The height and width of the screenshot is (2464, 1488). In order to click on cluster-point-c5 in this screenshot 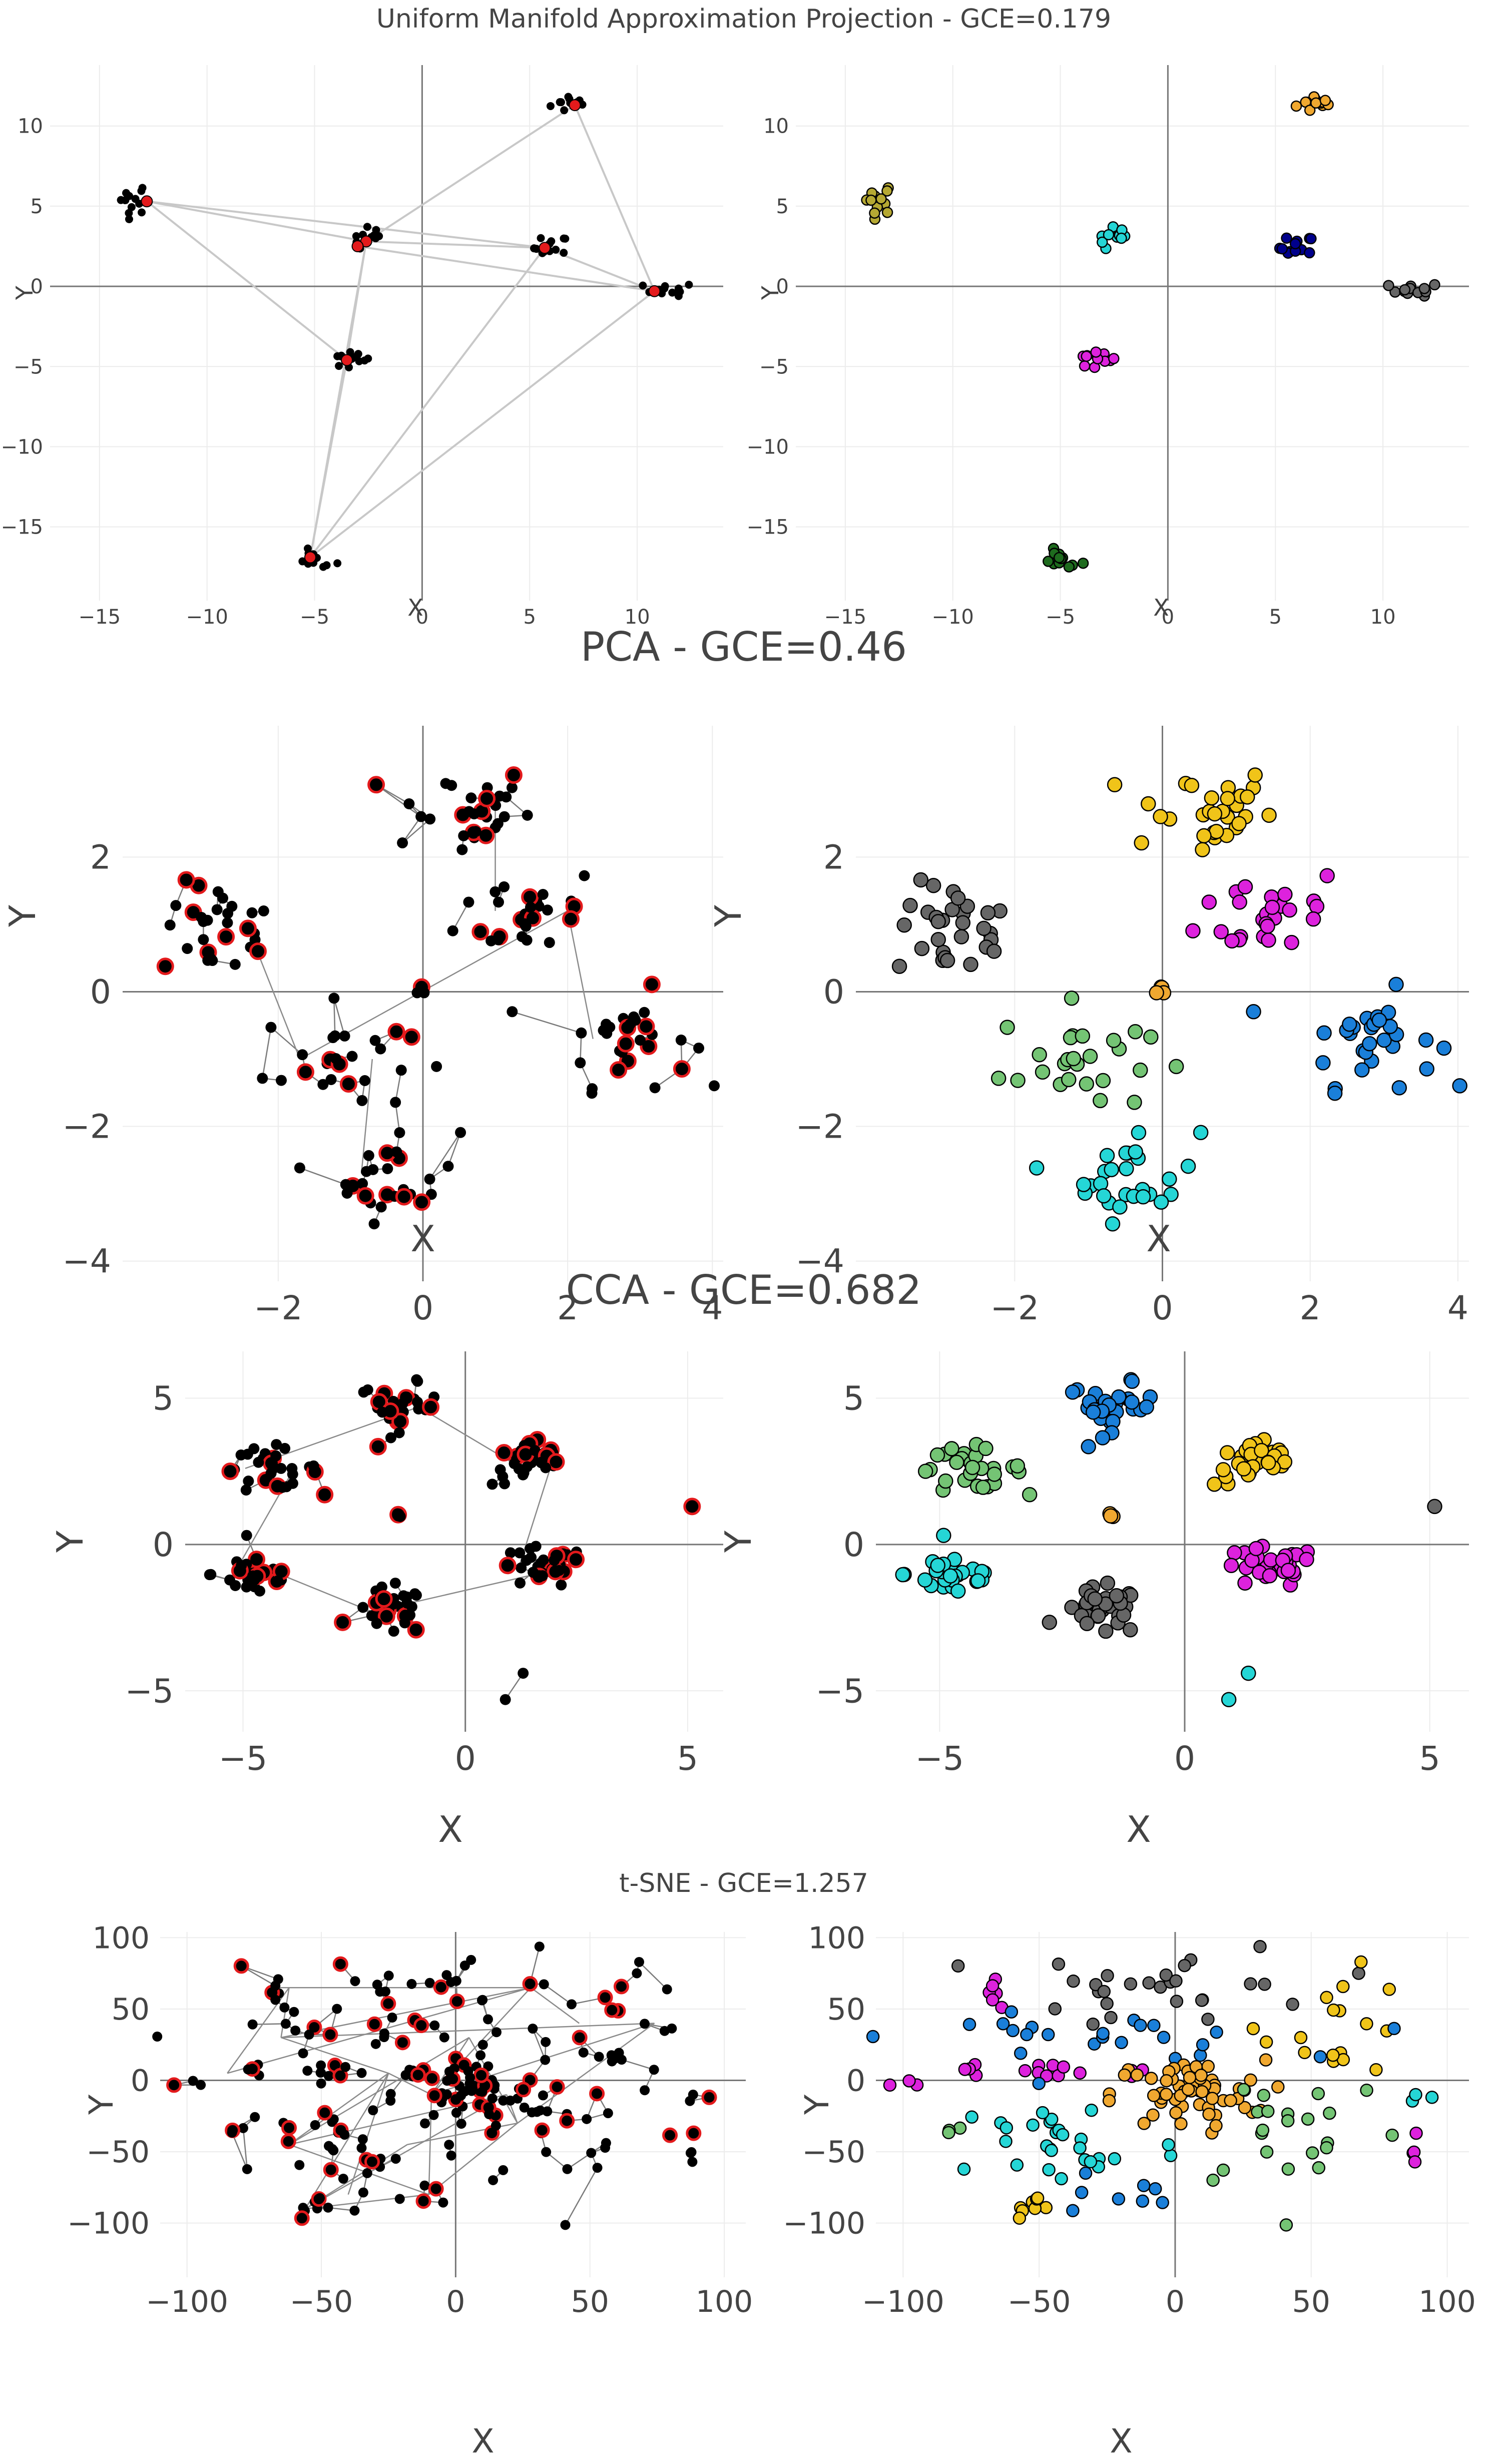, I will do `click(1405, 290)`.